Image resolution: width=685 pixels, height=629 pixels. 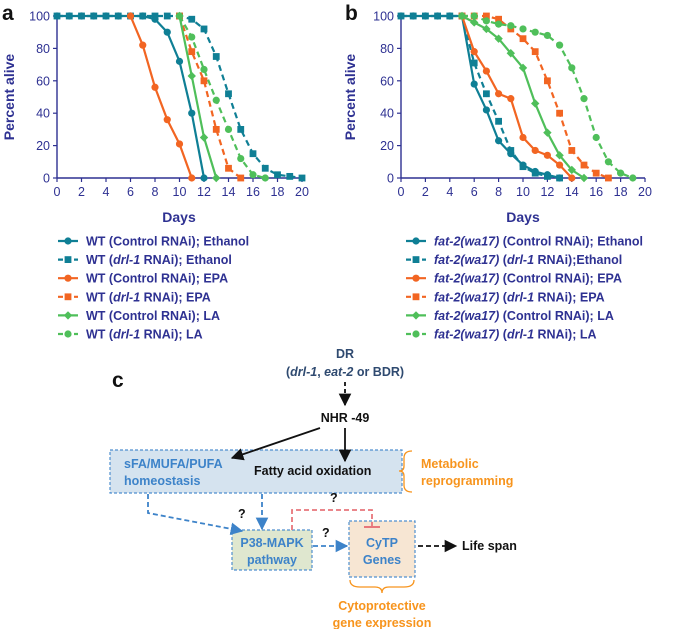 I want to click on chart-a-x-tick-label: 6, so click(x=130, y=192).